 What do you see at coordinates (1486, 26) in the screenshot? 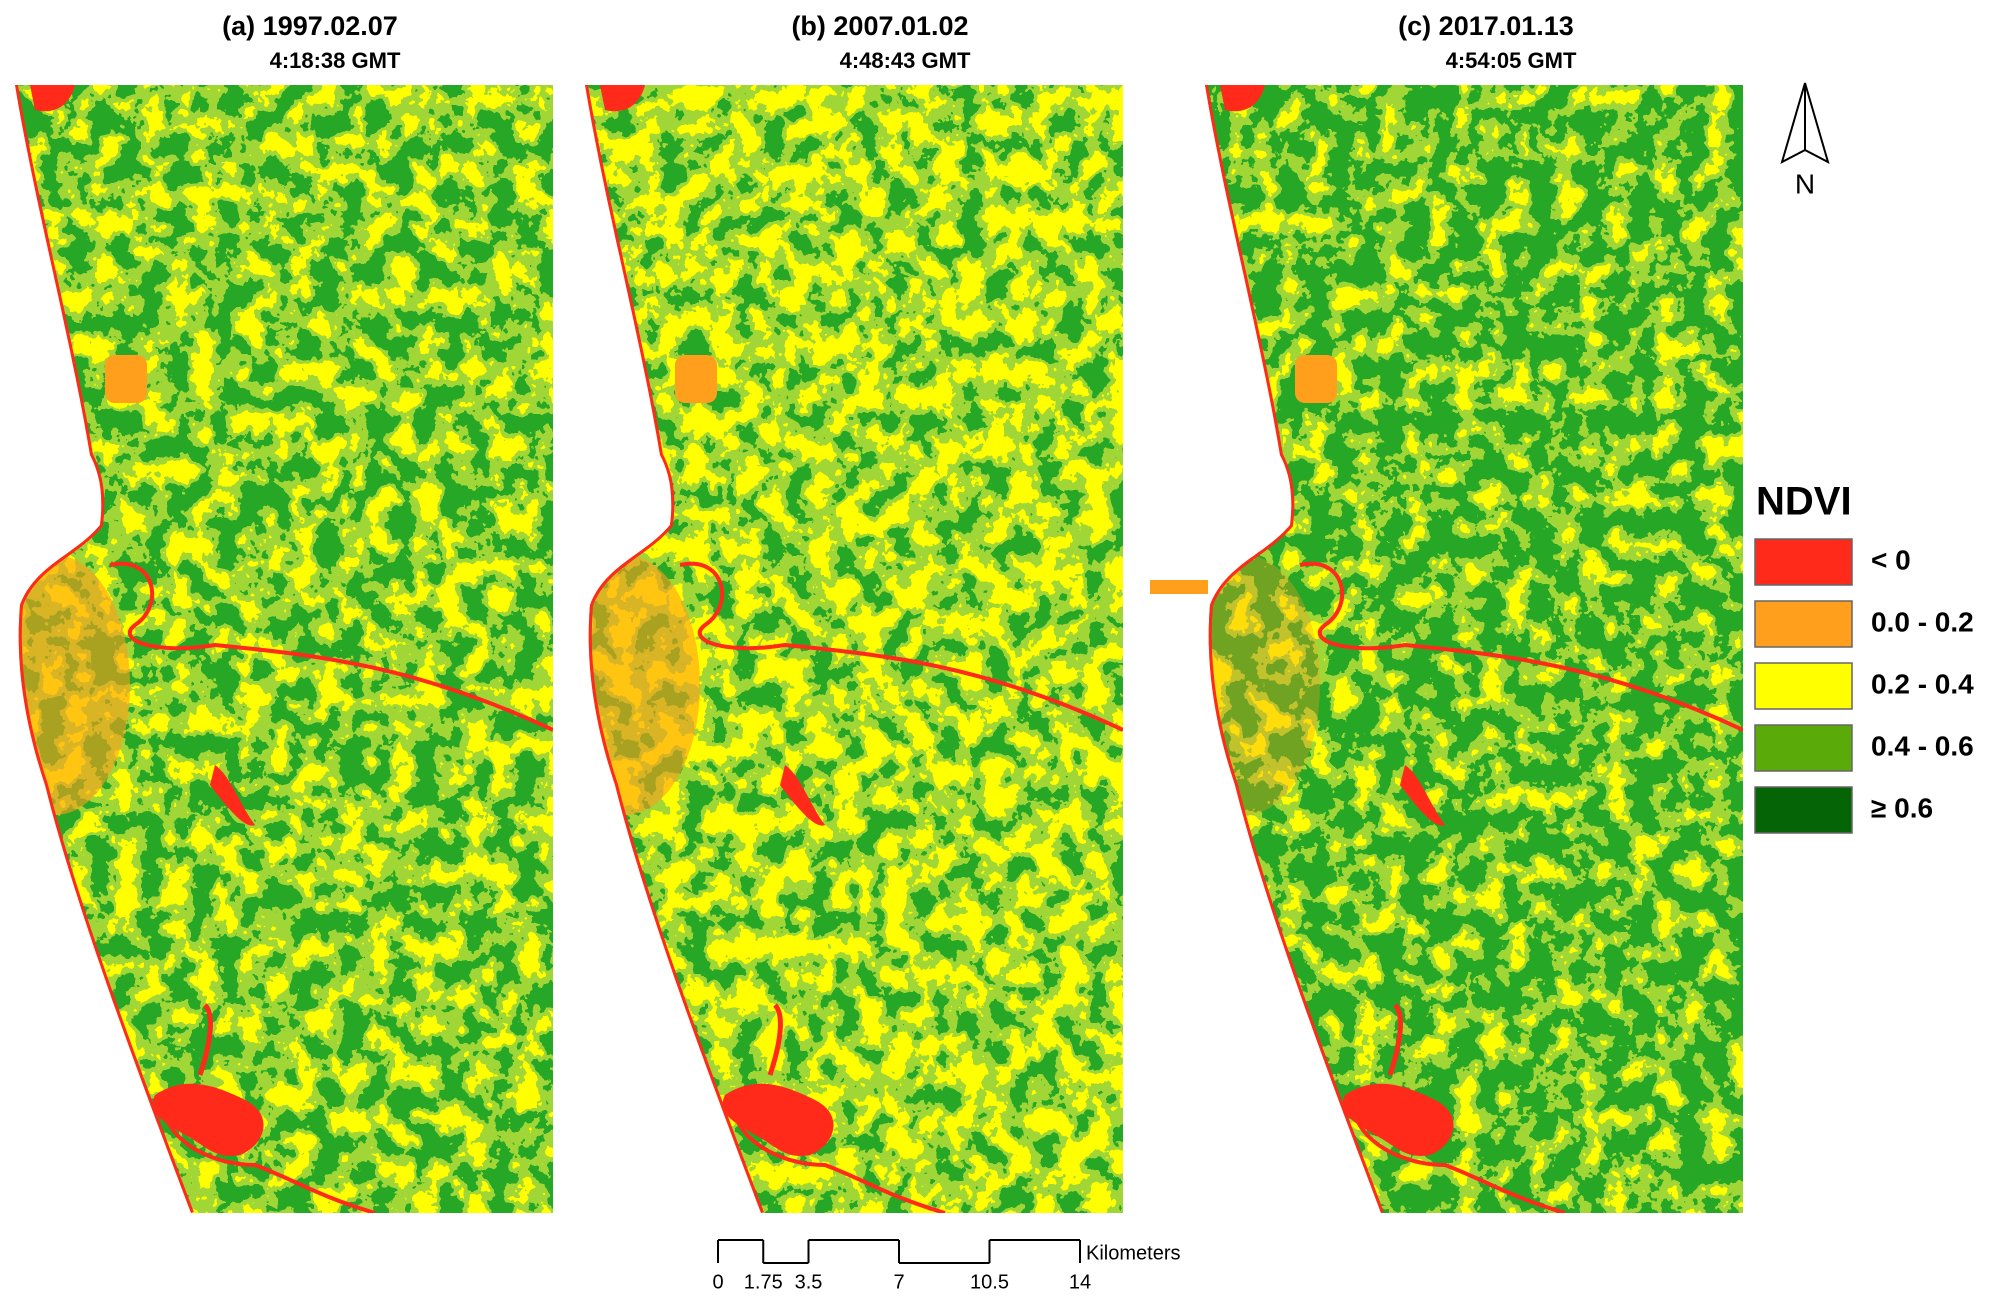
I see `panel-title: (c) 2017.01.13` at bounding box center [1486, 26].